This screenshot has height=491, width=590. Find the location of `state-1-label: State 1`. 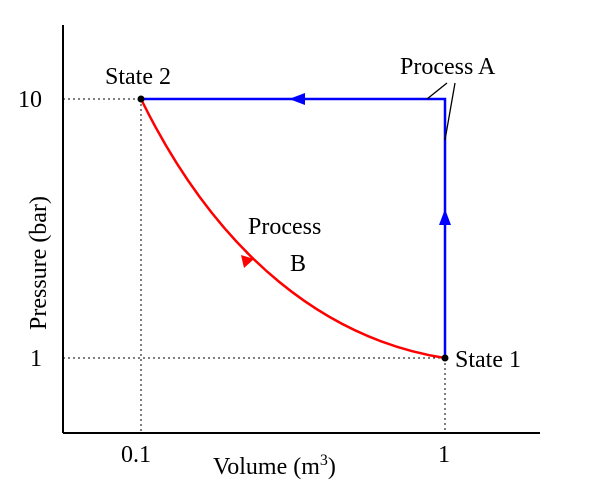

state-1-label: State 1 is located at coordinates (488, 360).